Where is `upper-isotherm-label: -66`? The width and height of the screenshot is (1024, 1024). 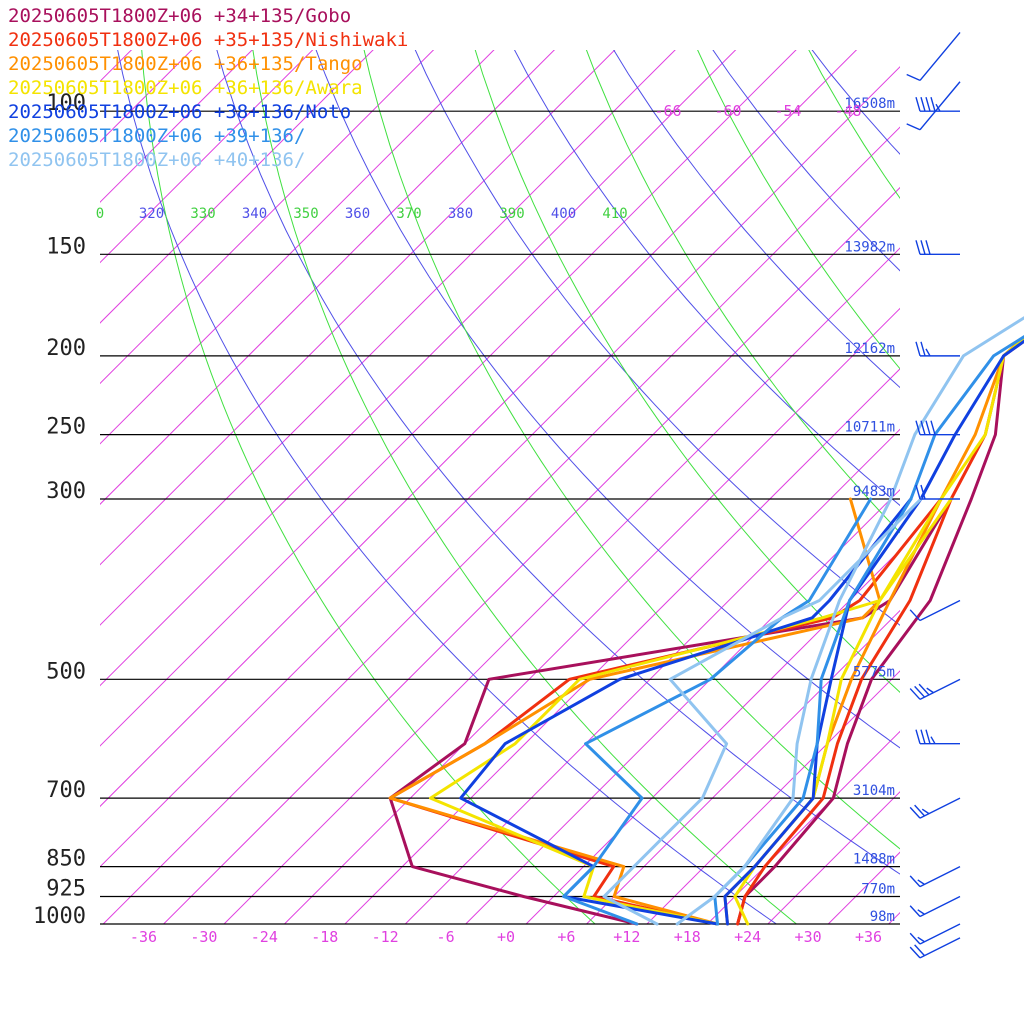
upper-isotherm-label: -66 is located at coordinates (667, 111).